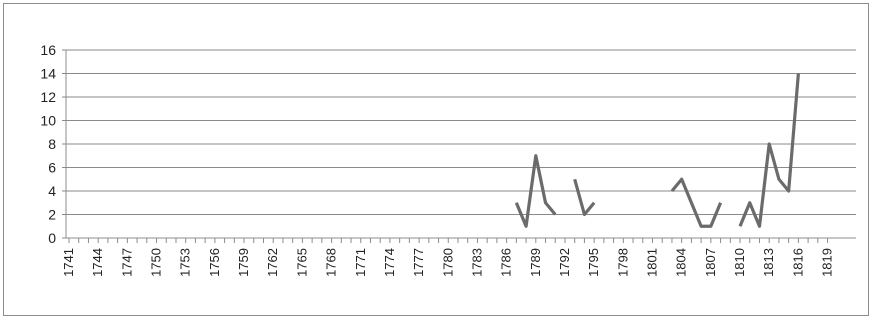 Image resolution: width=874 pixels, height=320 pixels. Describe the element at coordinates (48, 97) in the screenshot. I see `y-tick-label: 12` at that location.